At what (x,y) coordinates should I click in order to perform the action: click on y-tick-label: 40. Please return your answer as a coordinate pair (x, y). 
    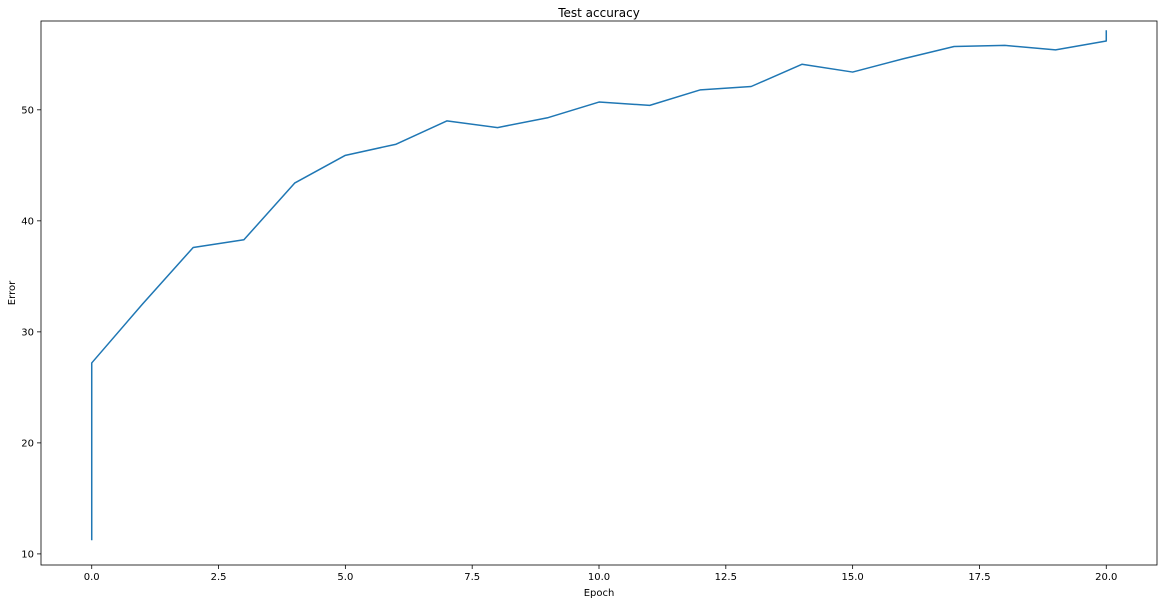
    Looking at the image, I should click on (27, 221).